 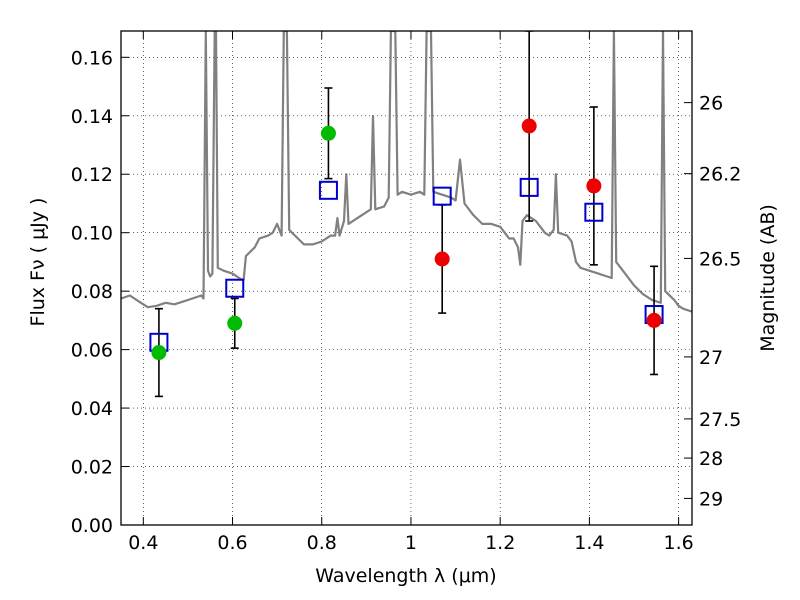 What do you see at coordinates (143, 543) in the screenshot?
I see `x-tick-label: 0.4` at bounding box center [143, 543].